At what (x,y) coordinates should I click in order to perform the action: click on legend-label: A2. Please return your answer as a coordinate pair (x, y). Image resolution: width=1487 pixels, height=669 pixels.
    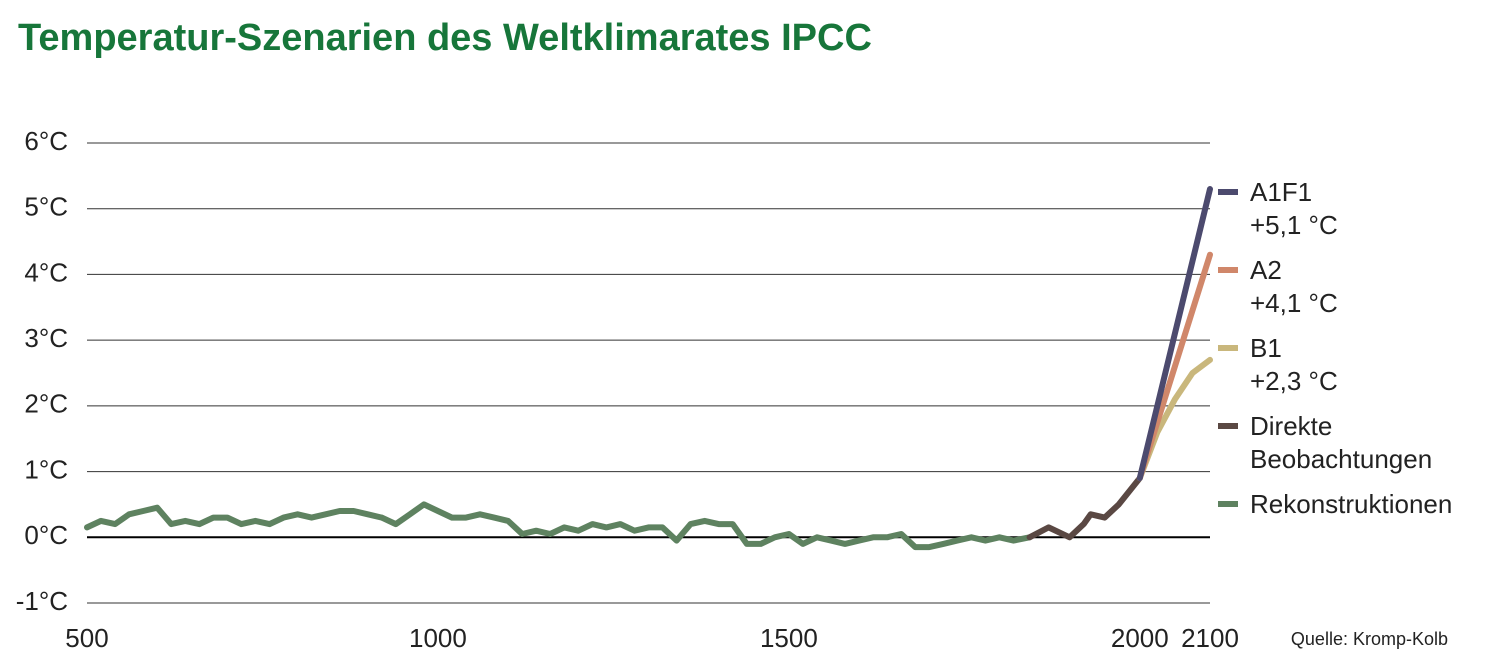
    Looking at the image, I should click on (1266, 270).